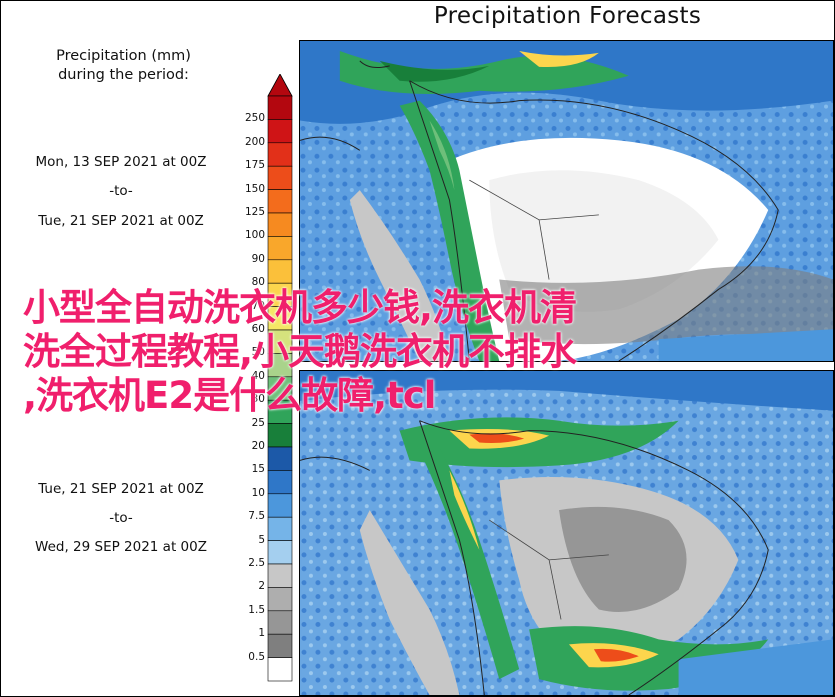 This screenshot has width=835, height=697. I want to click on period-1-separator: -to-, so click(121, 191).